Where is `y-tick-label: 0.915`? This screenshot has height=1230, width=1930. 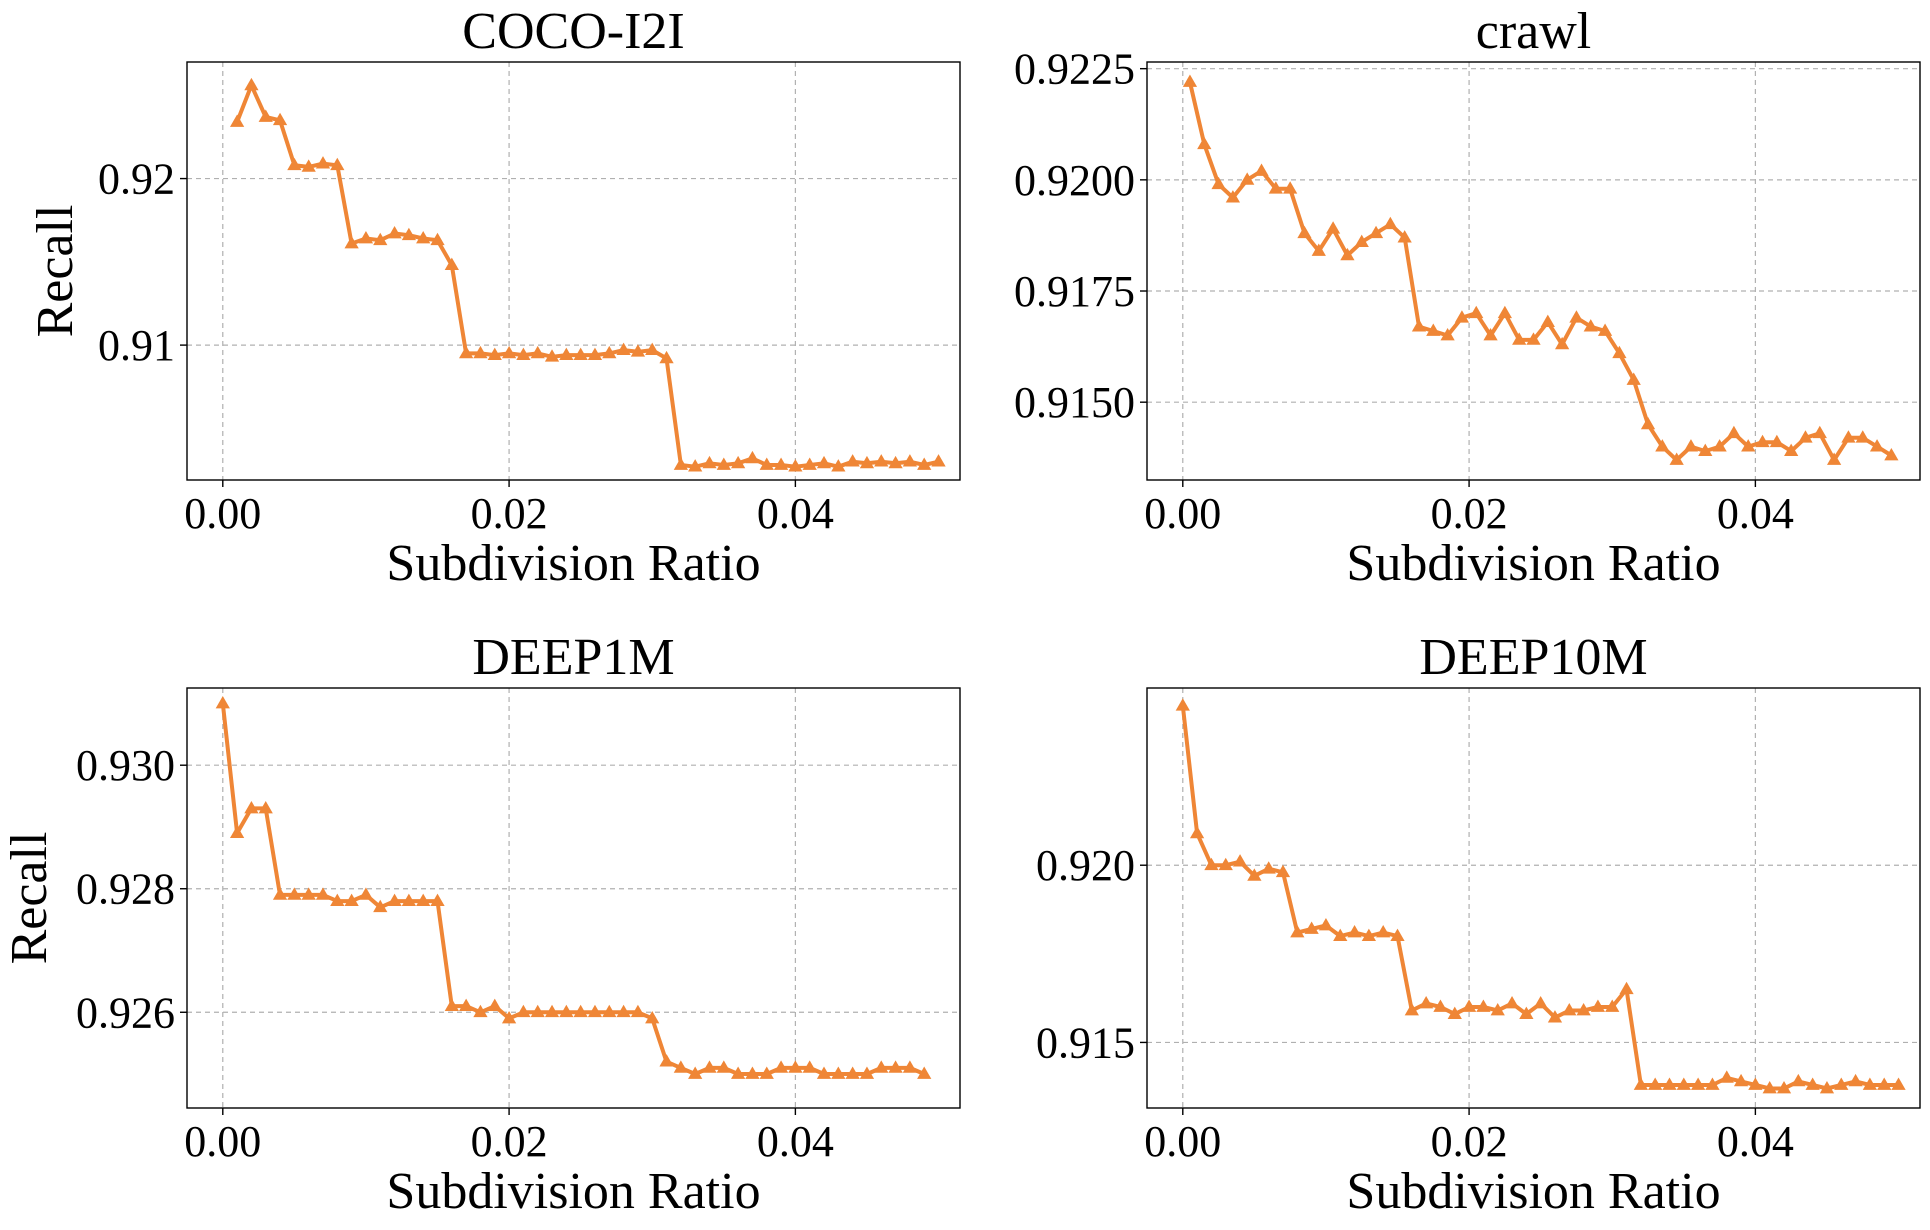
y-tick-label: 0.915 is located at coordinates (1085, 1042).